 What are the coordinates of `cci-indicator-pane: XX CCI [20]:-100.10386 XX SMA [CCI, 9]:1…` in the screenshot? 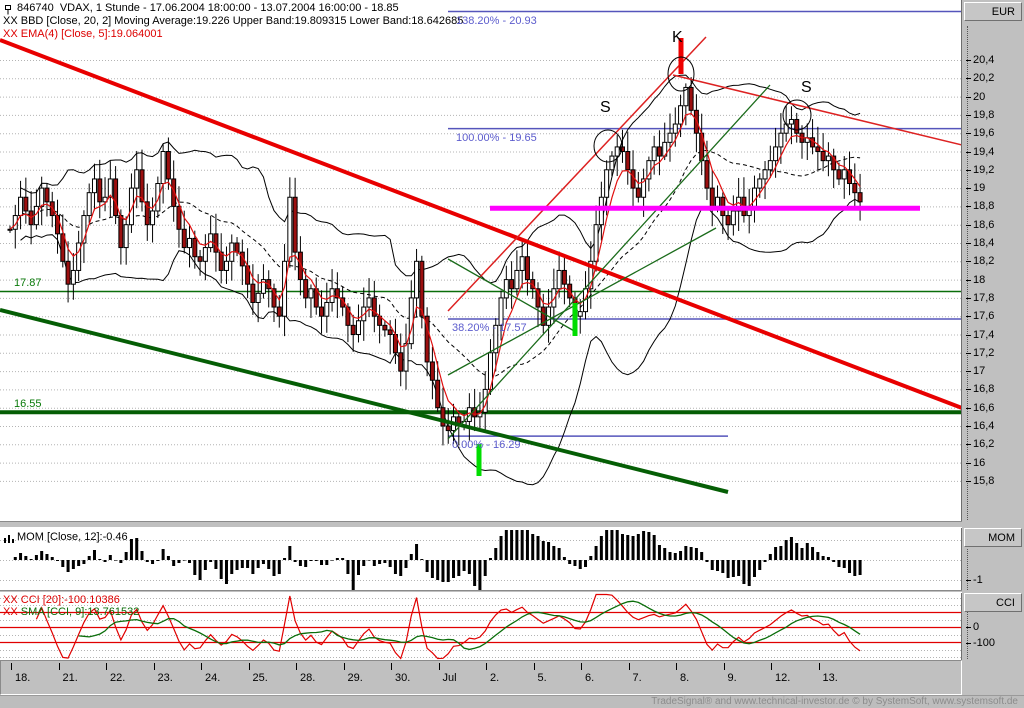 It's located at (481, 626).